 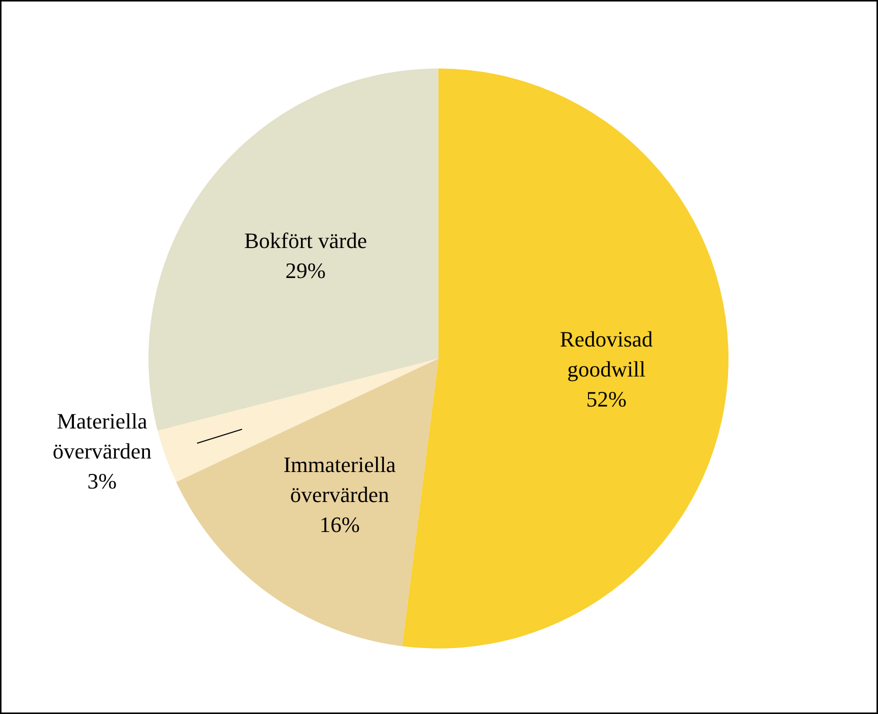 I want to click on data-label: 52%, so click(x=606, y=399).